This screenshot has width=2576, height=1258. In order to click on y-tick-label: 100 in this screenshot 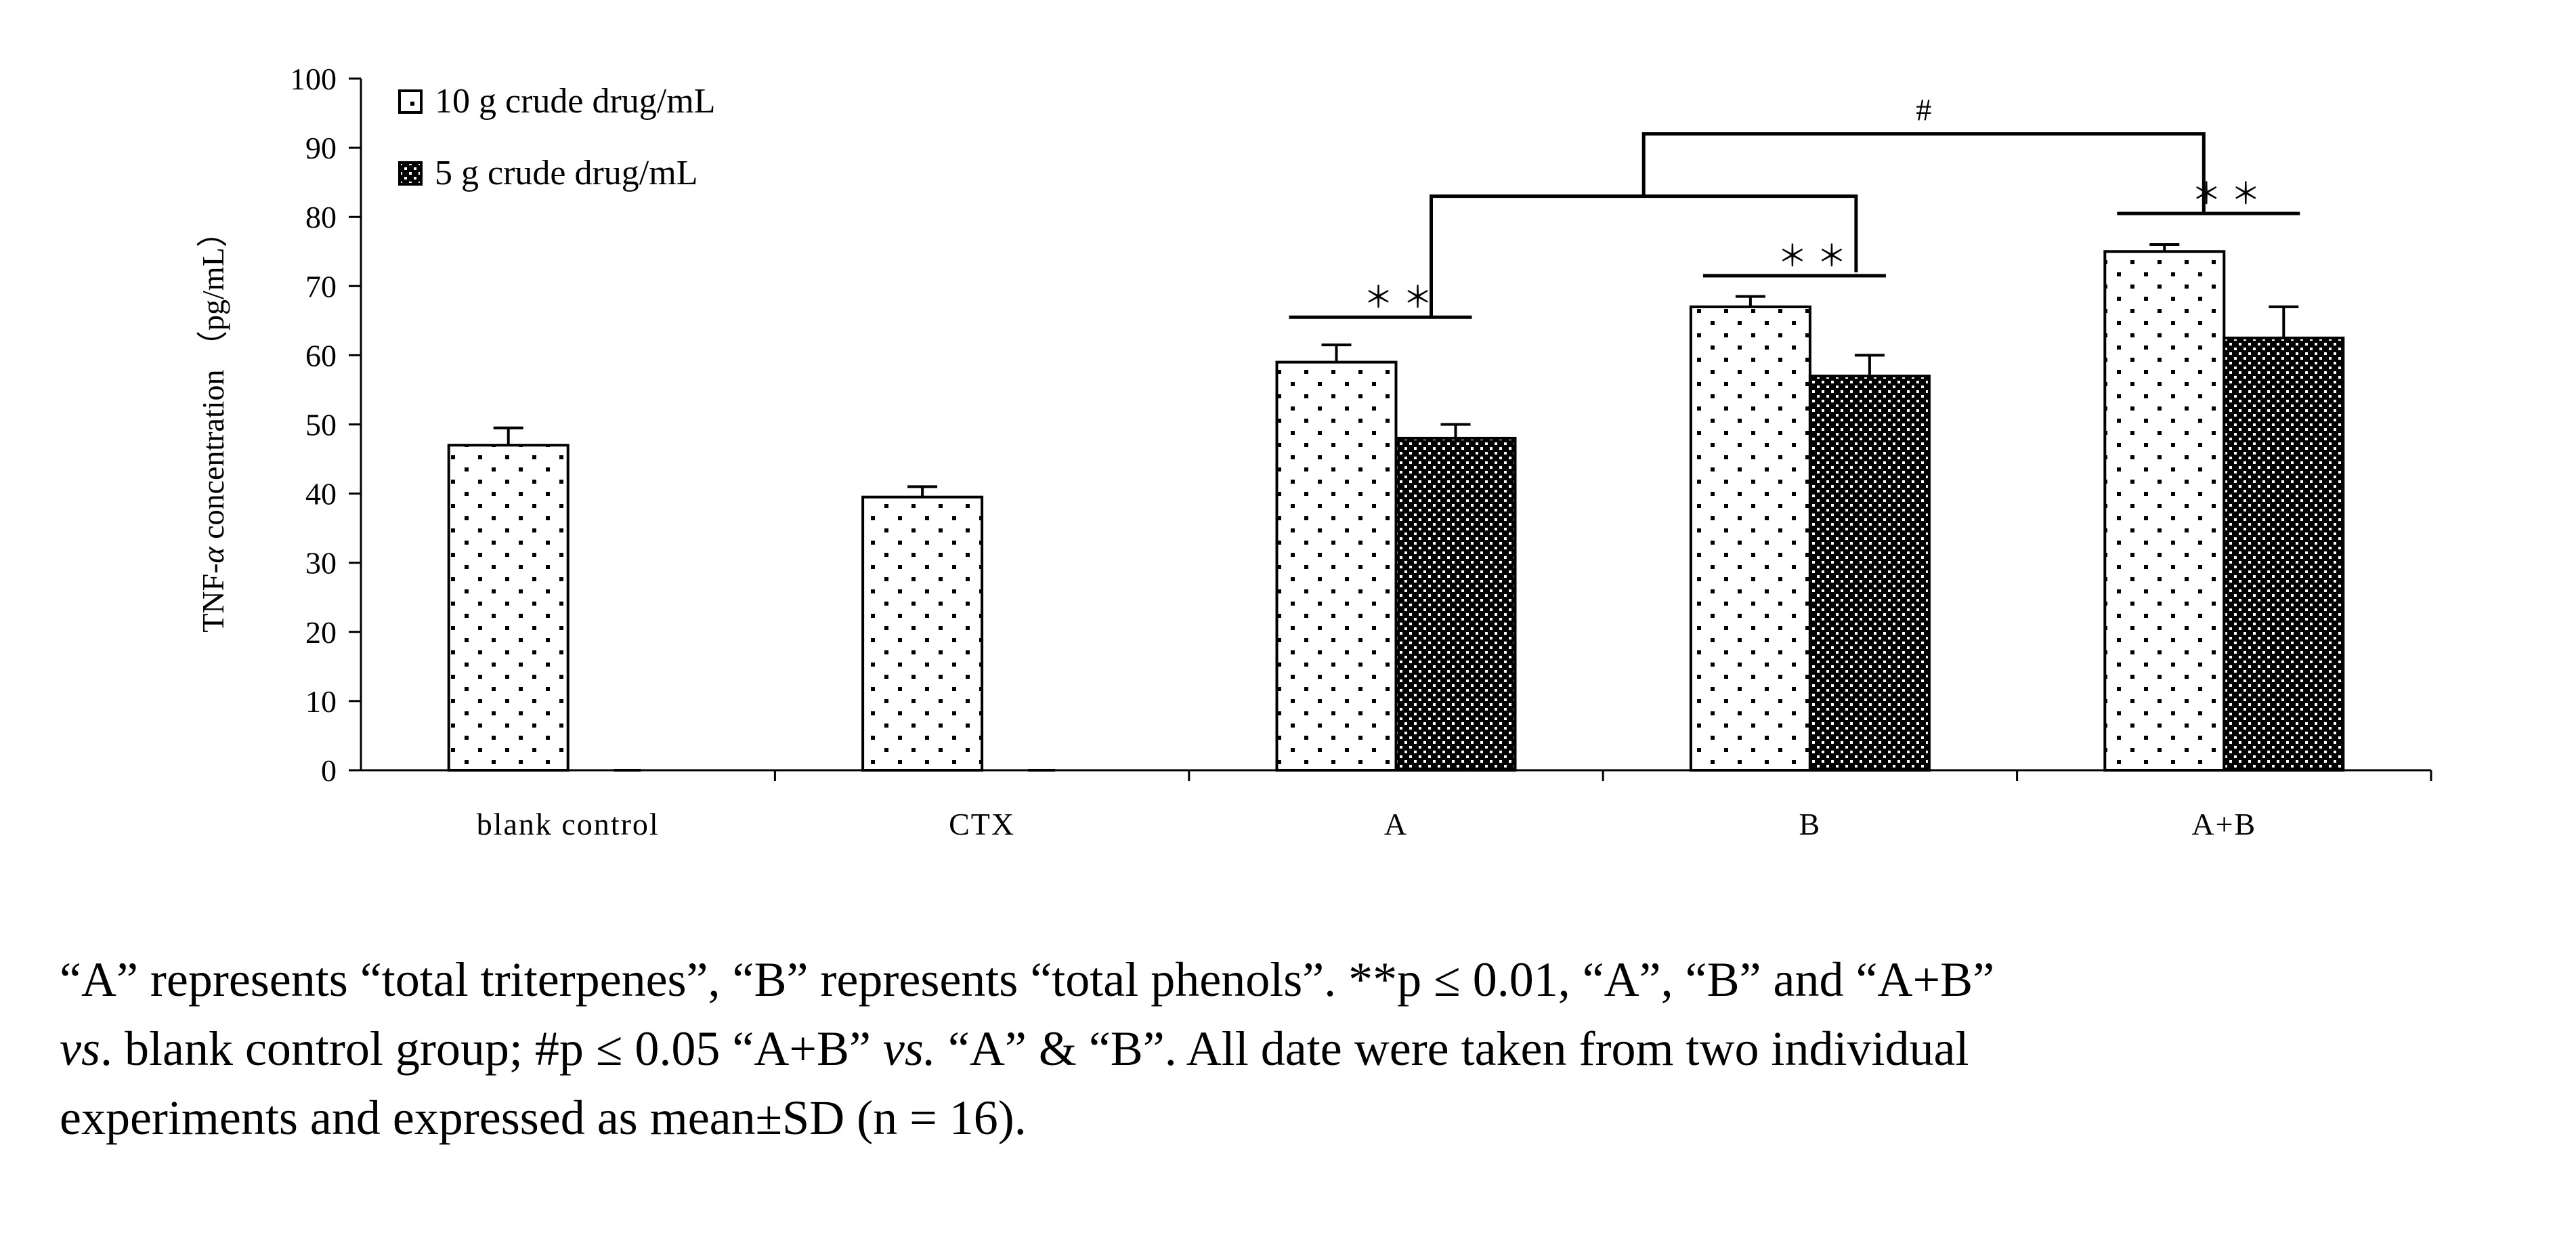, I will do `click(313, 79)`.